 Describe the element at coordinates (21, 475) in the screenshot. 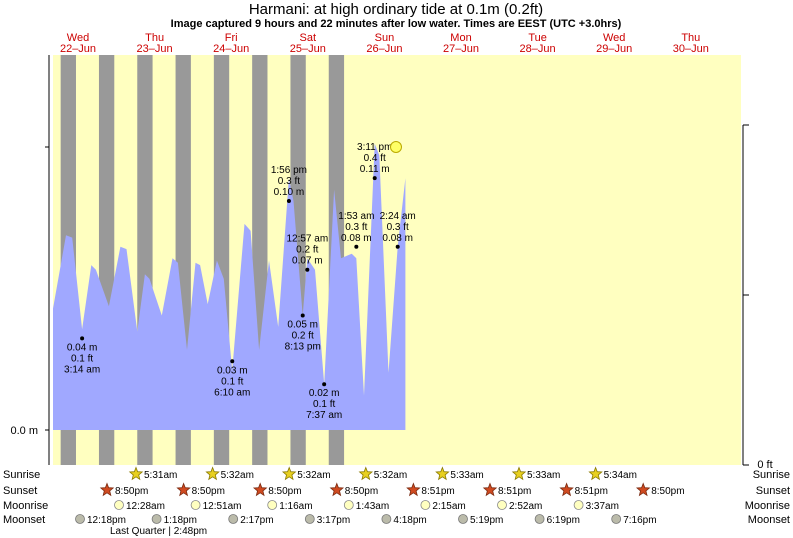

I see `row-label-left: Sunrise` at that location.